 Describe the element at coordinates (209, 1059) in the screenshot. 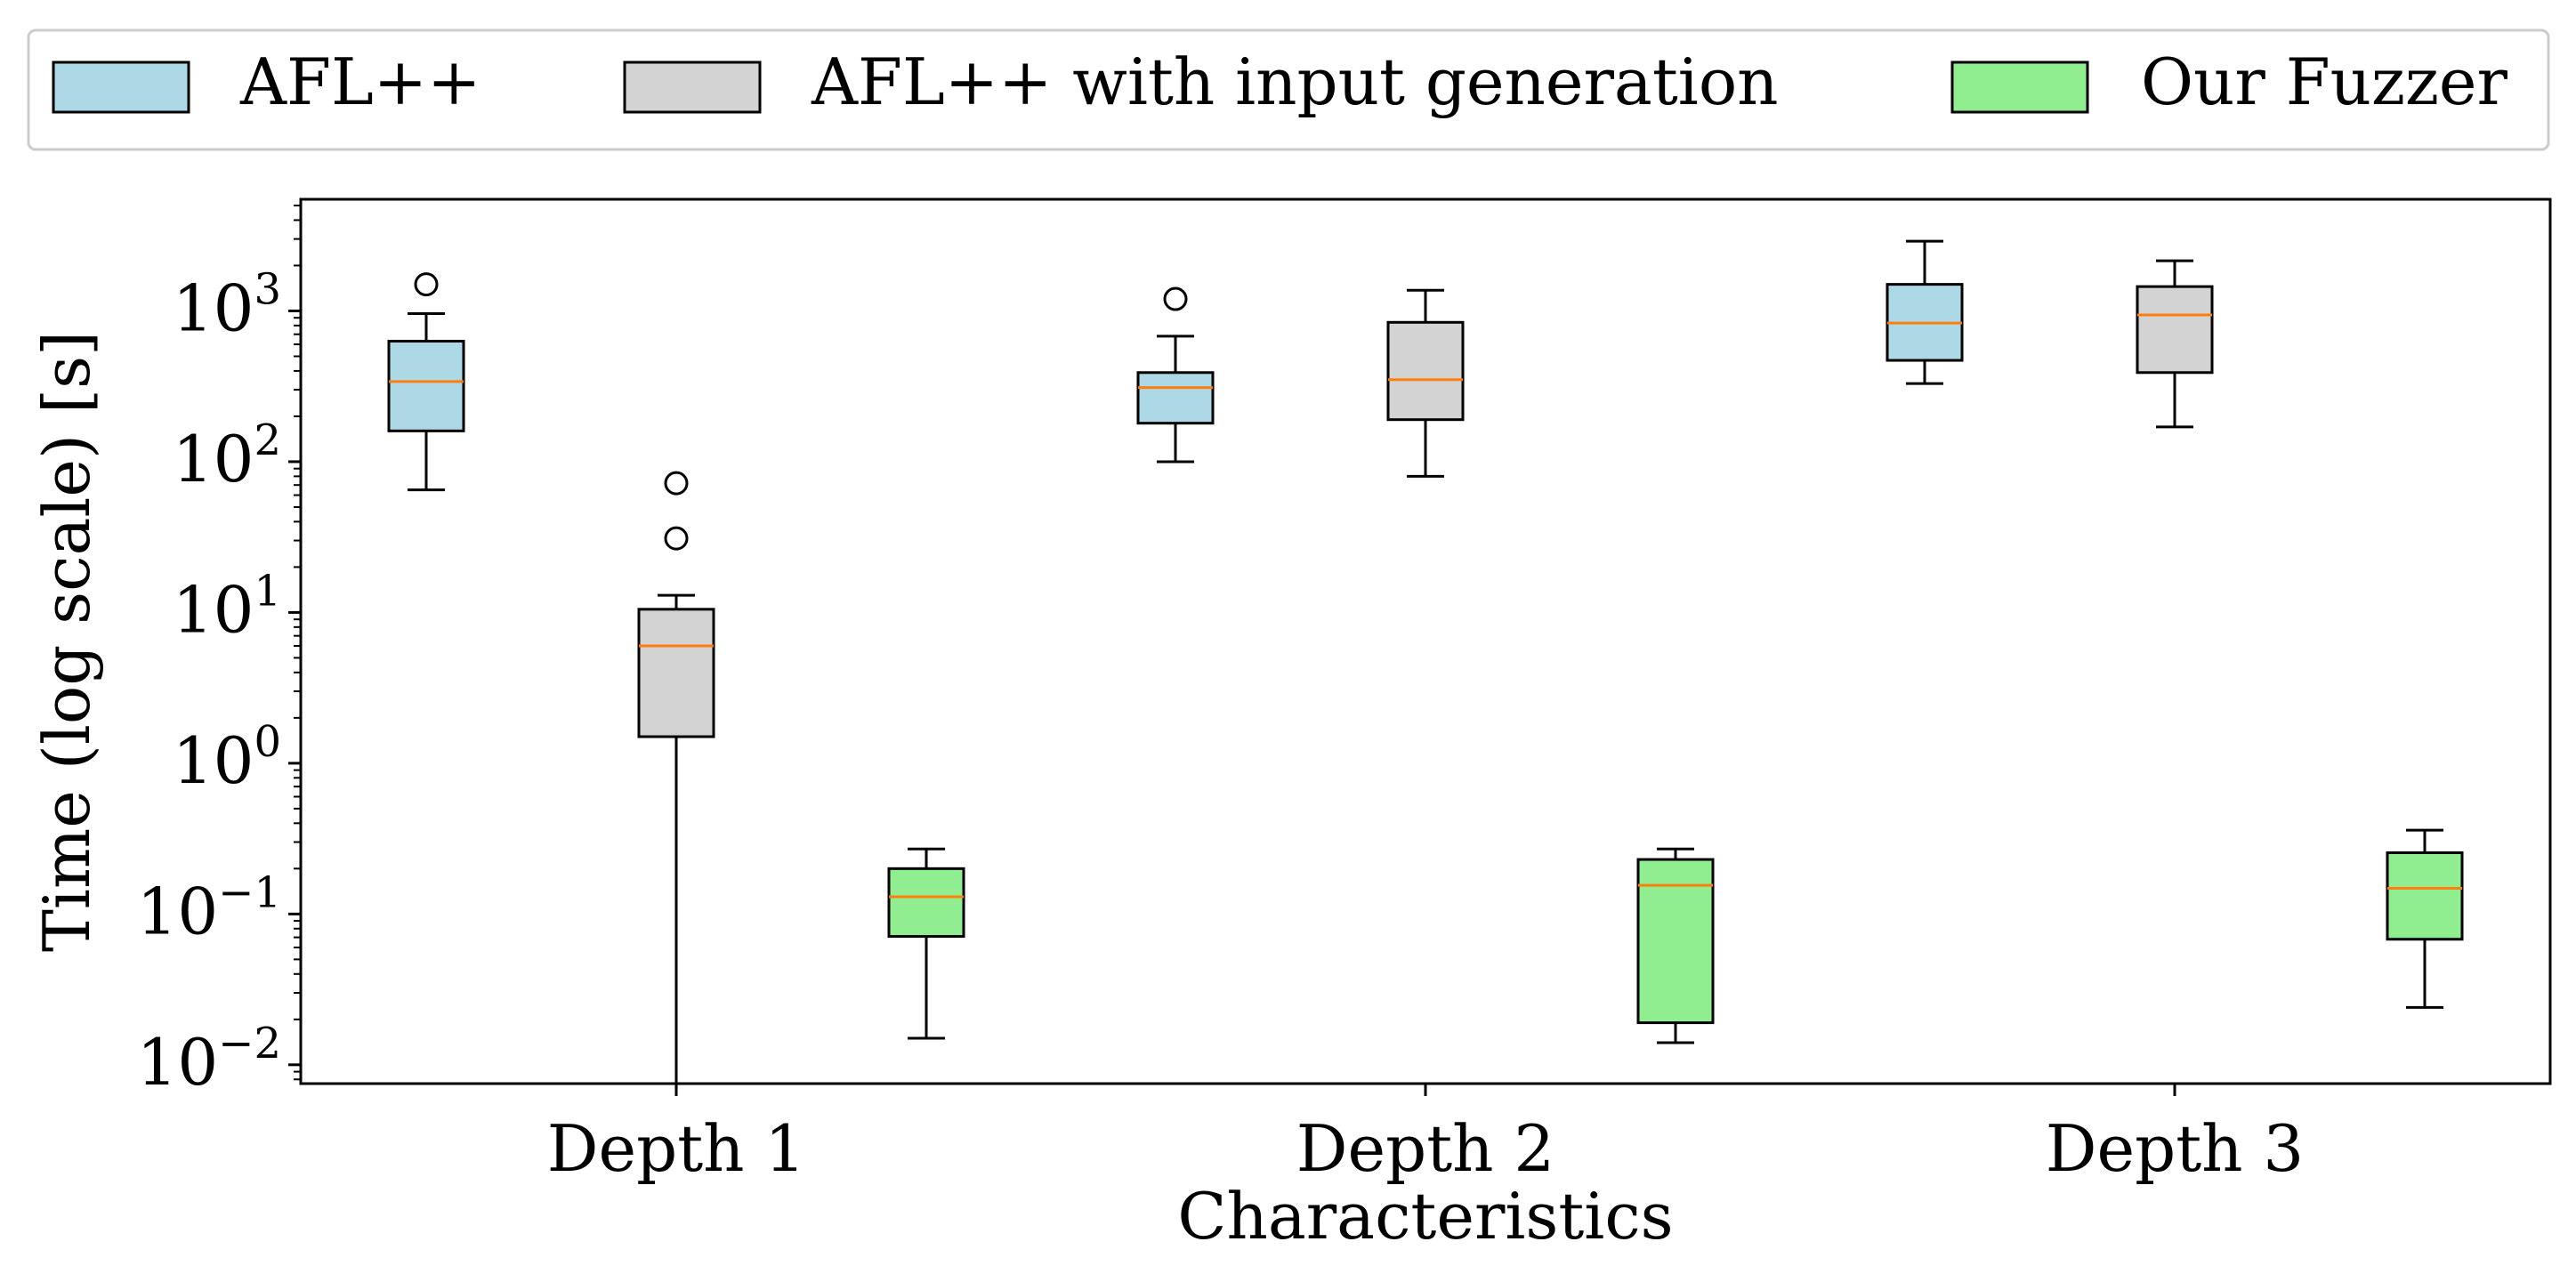

I see `y-tick-label: 10⁻²` at that location.